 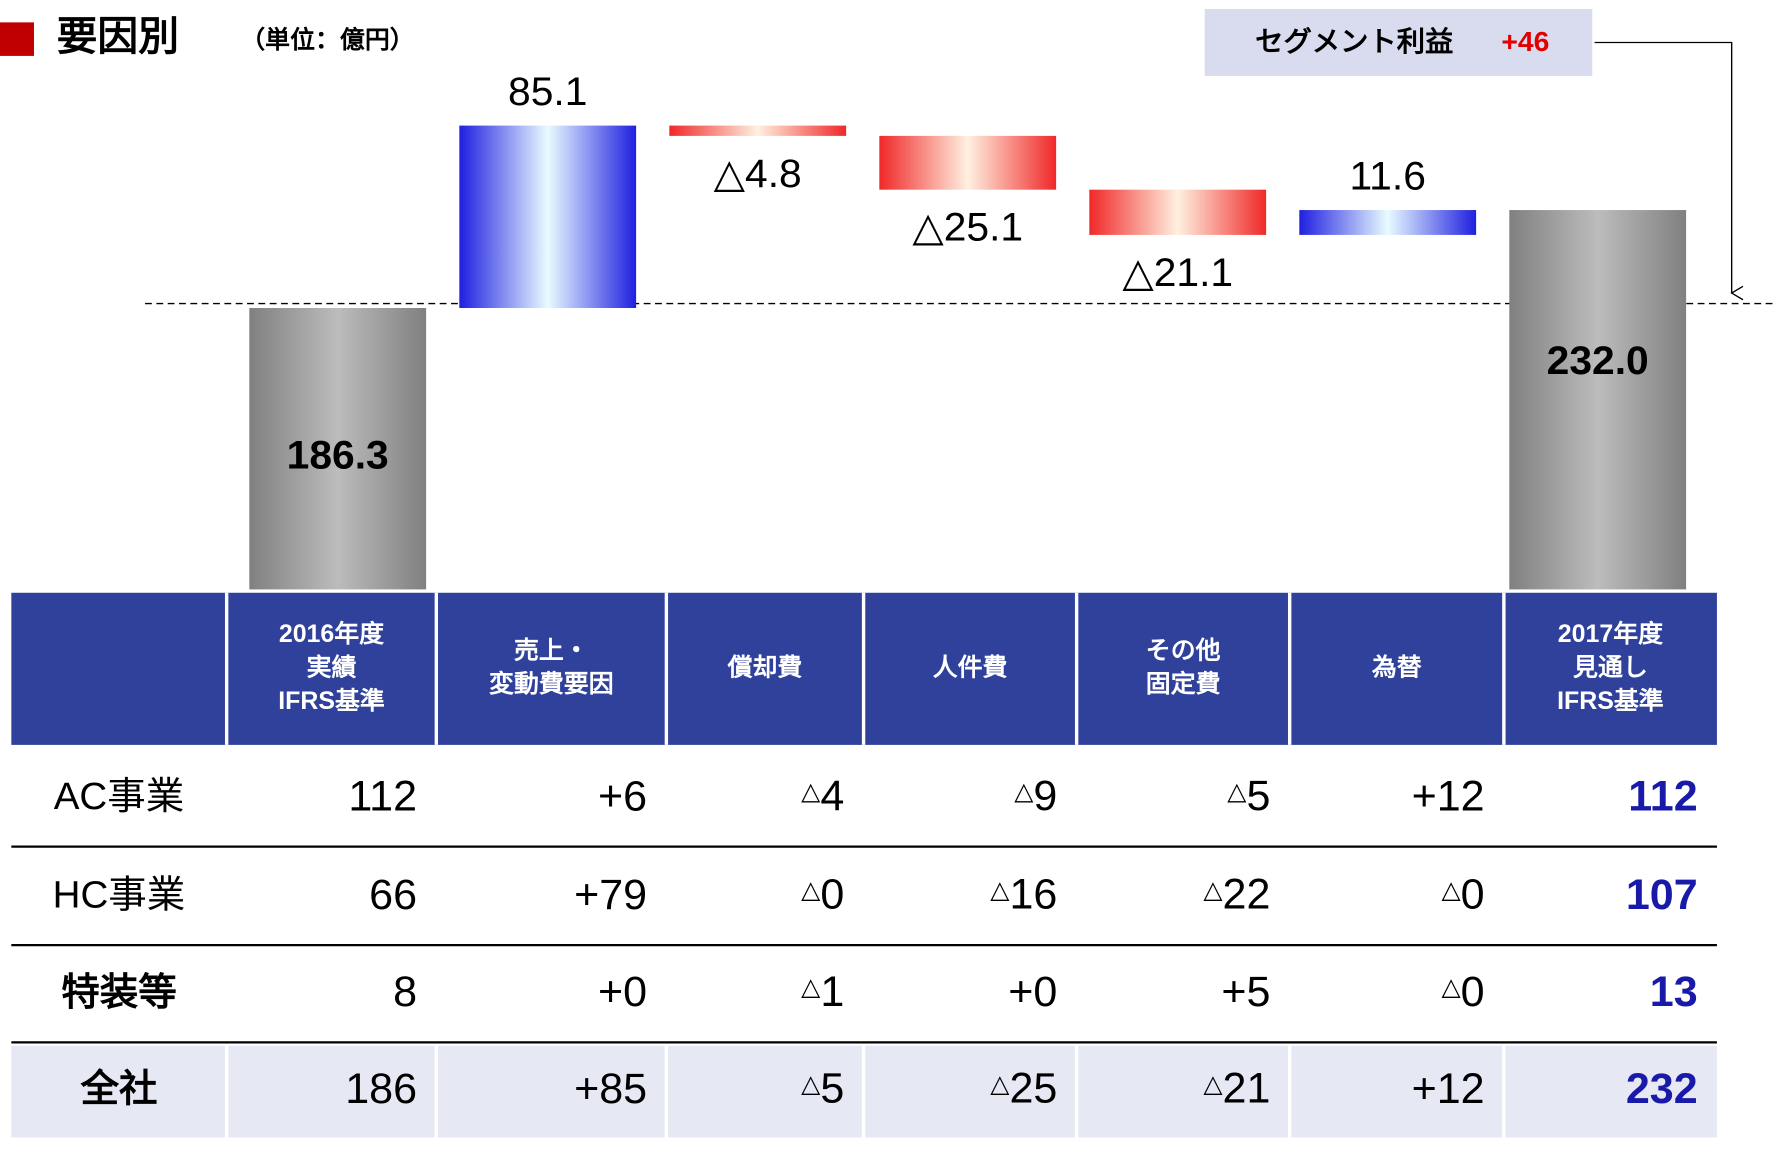 What do you see at coordinates (967, 227) in the screenshot?
I see `data-label: △25.1` at bounding box center [967, 227].